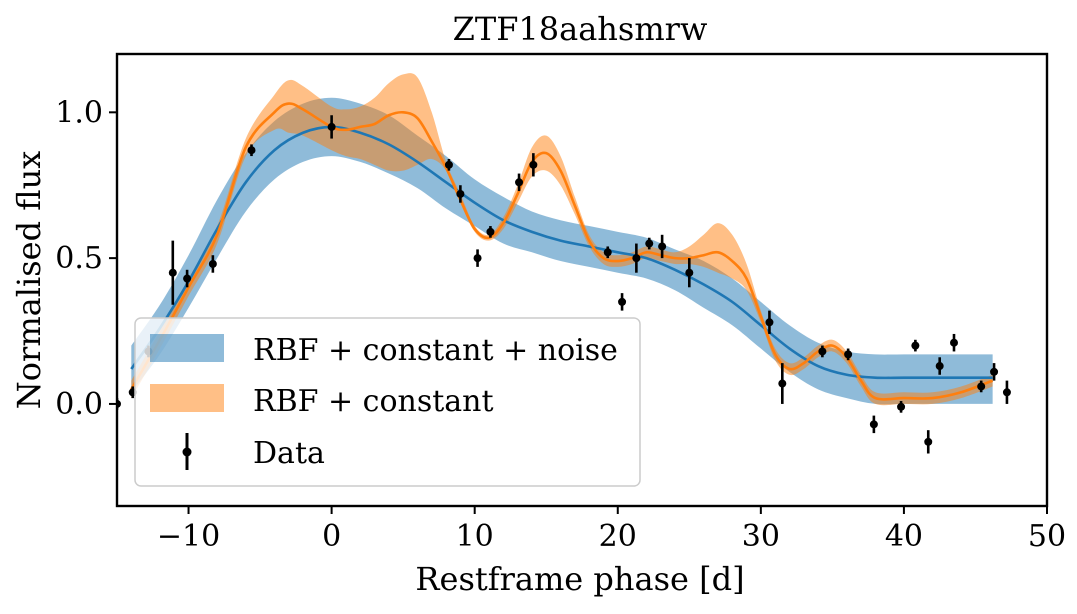 The height and width of the screenshot is (614, 1077). I want to click on x-axis-ticks: −10 0 10 20 30 40 50, so click(611, 530).